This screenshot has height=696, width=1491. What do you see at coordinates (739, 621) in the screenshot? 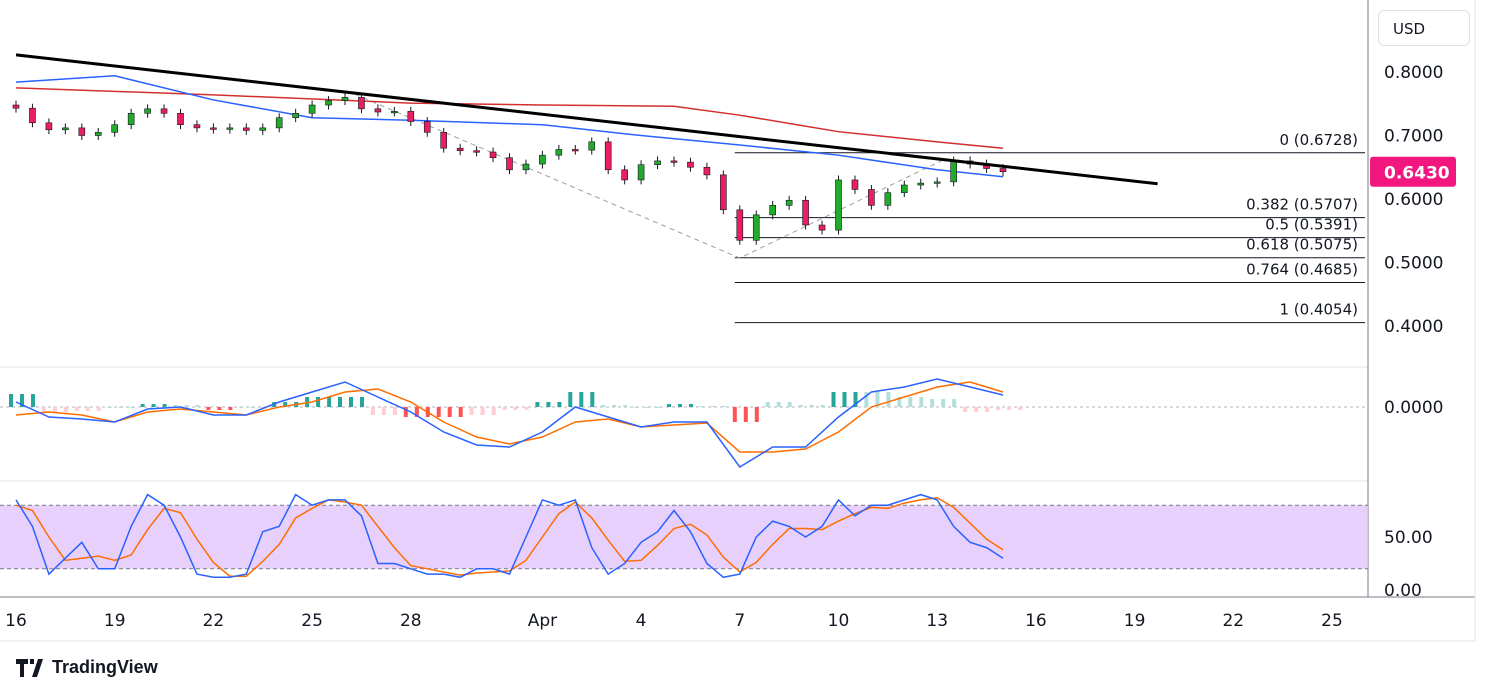
I see `time-tick-label: 7` at bounding box center [739, 621].